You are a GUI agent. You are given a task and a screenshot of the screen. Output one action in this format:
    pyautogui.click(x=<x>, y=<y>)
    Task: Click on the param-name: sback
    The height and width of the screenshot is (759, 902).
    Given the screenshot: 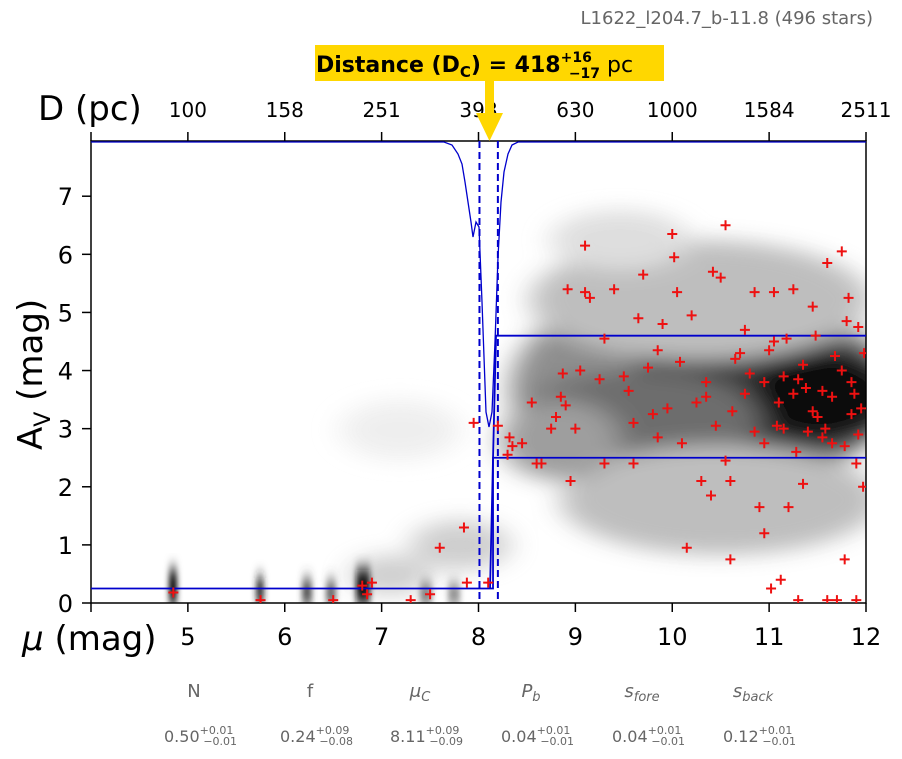 What is the action you would take?
    pyautogui.click(x=753, y=693)
    